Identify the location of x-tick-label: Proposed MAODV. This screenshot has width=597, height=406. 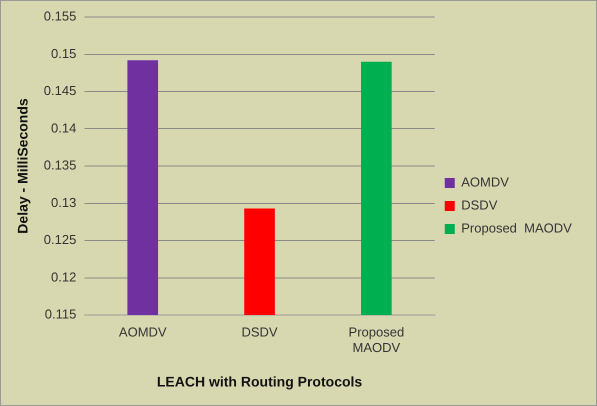
(376, 339).